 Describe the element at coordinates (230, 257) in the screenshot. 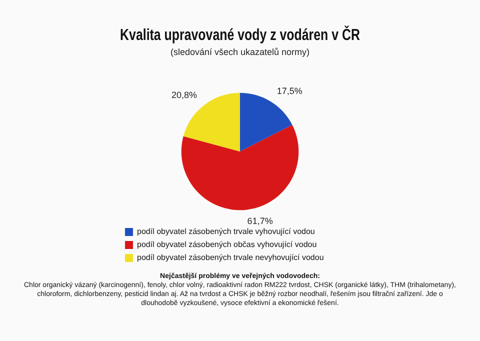

I see `legend-label: podíl obyvatel zásobených trvale nevyhovující vodou` at that location.